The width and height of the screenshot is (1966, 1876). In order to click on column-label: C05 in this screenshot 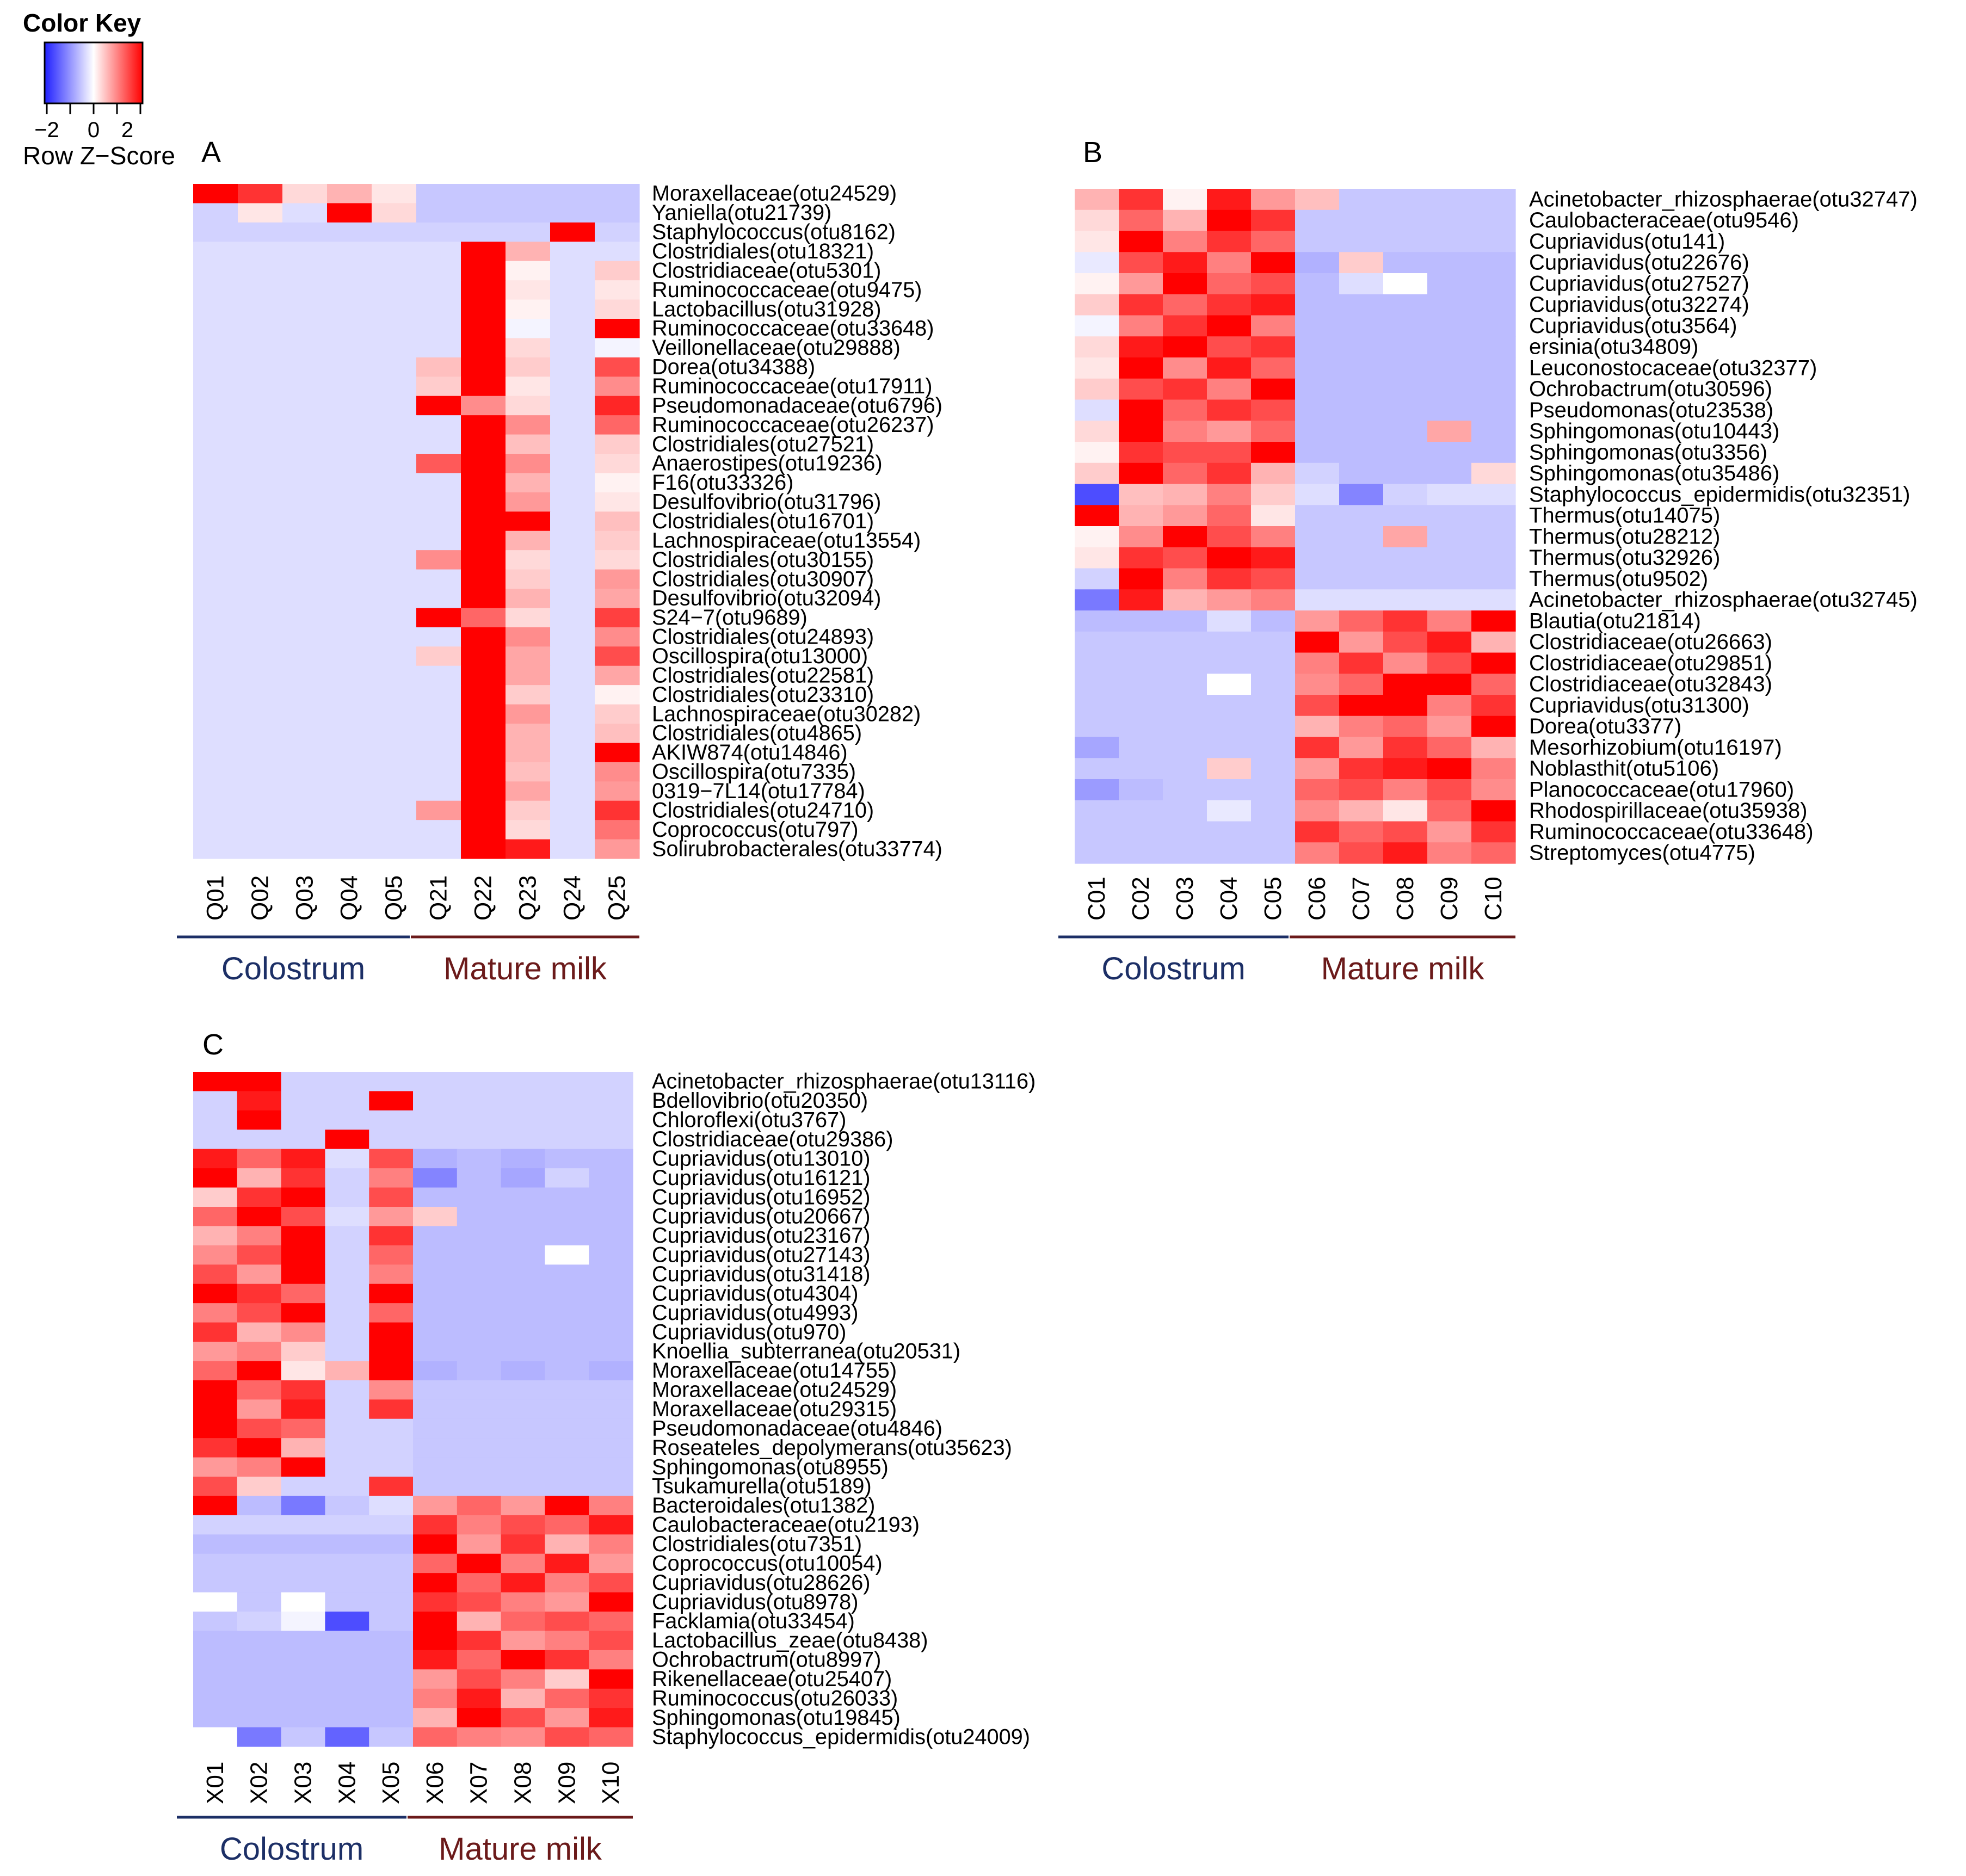, I will do `click(1273, 899)`.